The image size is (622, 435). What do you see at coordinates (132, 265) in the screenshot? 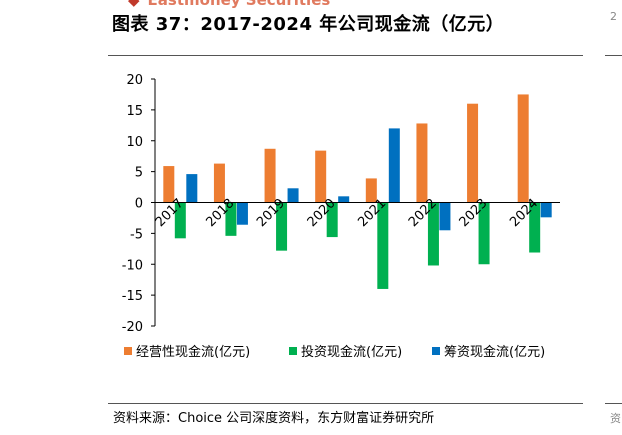
I see `y-tick-label: -10` at bounding box center [132, 265].